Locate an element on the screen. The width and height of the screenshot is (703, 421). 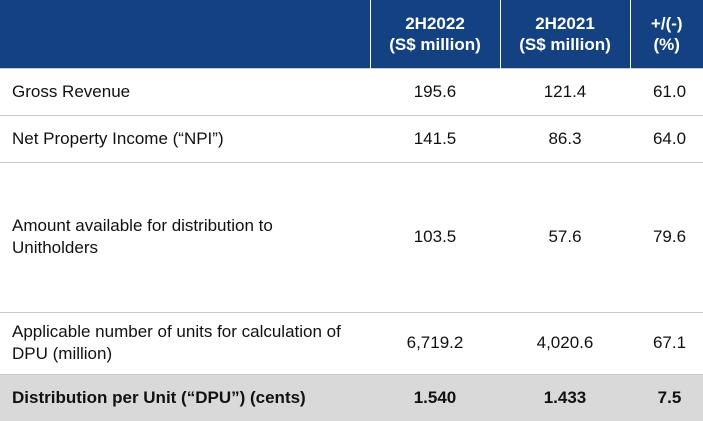
header-label-cell is located at coordinates (185, 34).